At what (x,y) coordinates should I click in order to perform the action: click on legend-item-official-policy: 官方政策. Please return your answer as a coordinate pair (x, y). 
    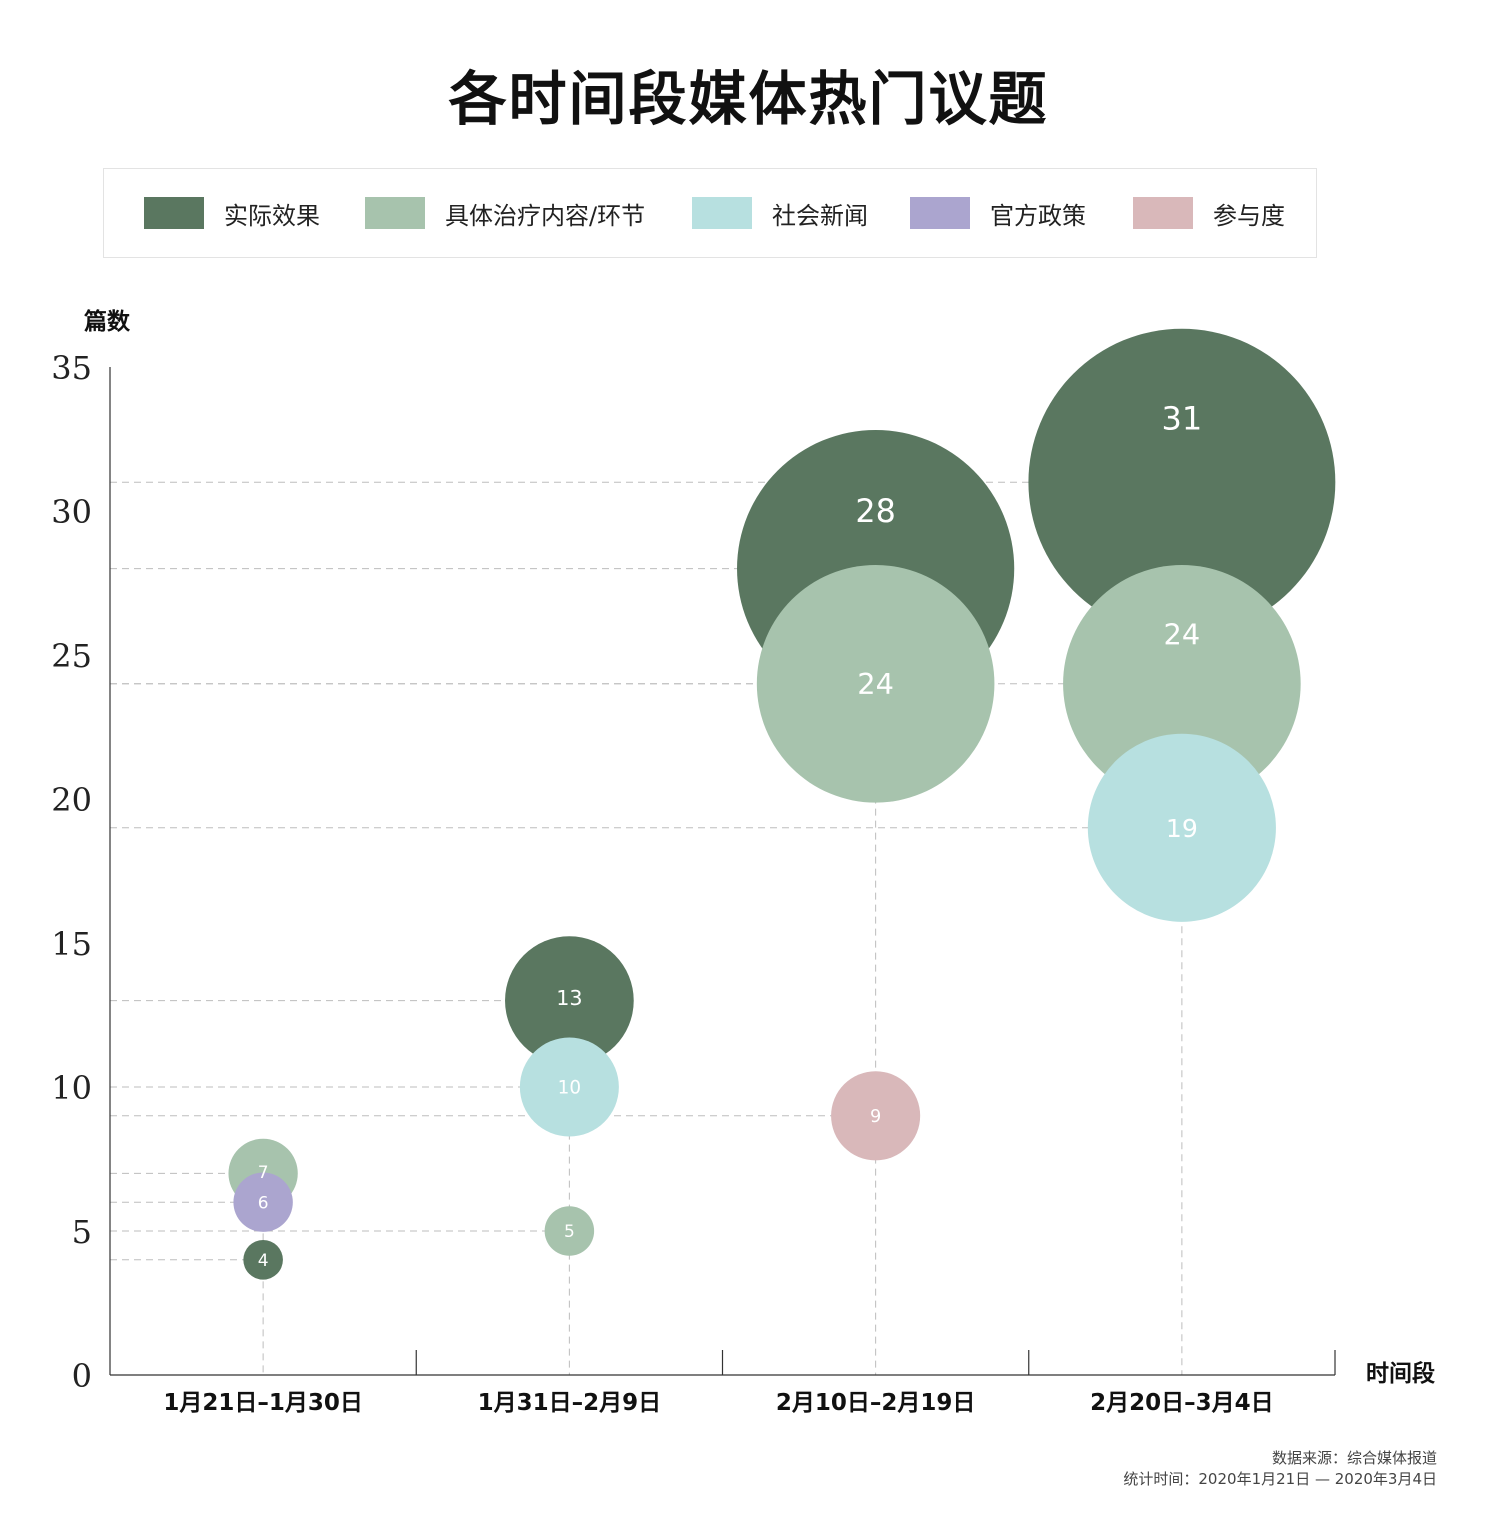
    Looking at the image, I should click on (998, 213).